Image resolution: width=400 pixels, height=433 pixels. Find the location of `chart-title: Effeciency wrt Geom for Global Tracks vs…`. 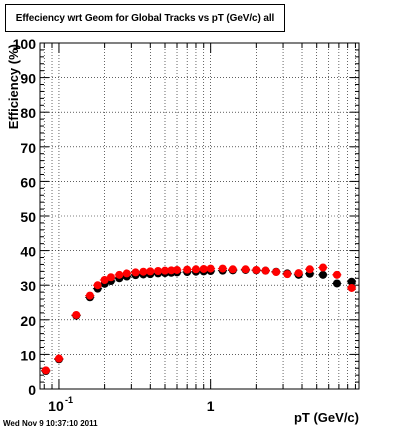

chart-title: Effeciency wrt Geom for Global Tracks vs… is located at coordinates (145, 18).